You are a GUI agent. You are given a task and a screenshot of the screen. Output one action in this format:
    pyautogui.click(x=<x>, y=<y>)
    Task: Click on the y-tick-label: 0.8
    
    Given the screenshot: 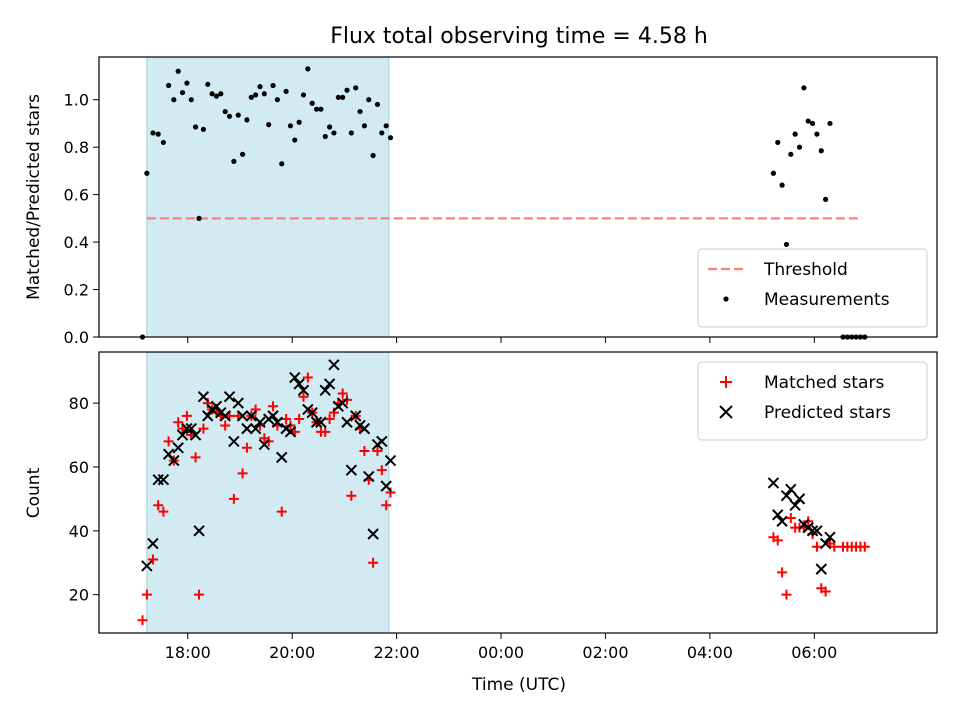 What is the action you would take?
    pyautogui.click(x=76, y=147)
    